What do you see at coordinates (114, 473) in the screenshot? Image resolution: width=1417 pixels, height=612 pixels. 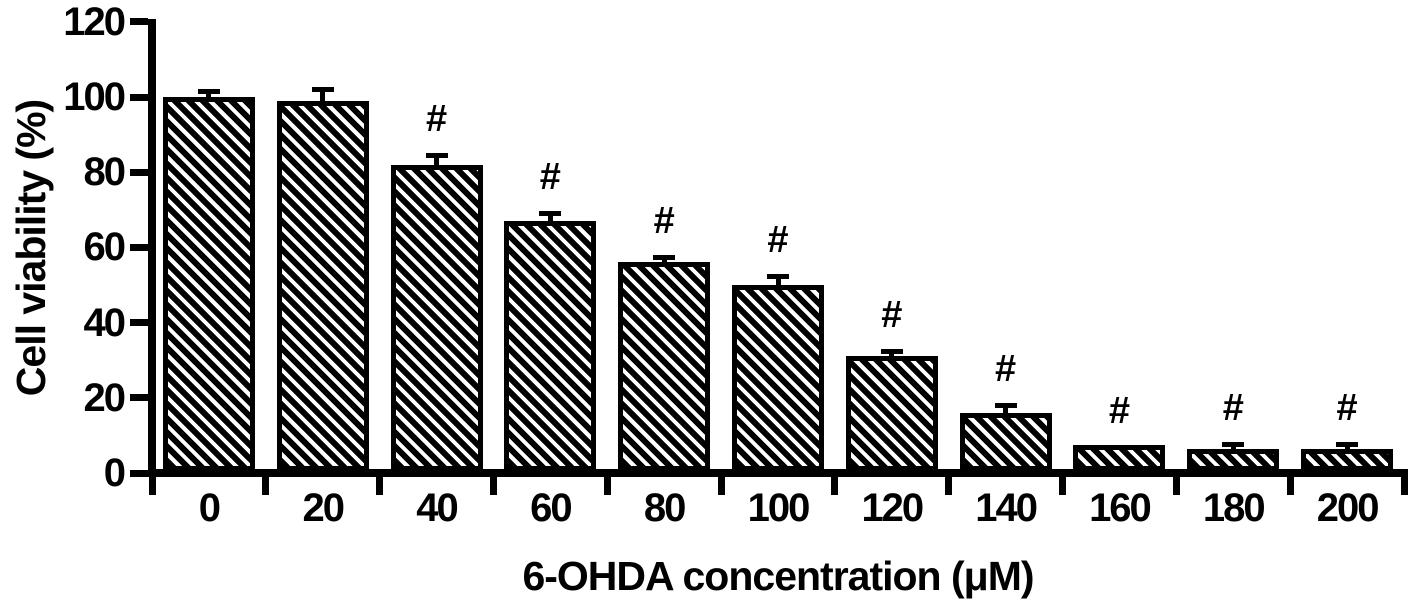 I see `y-tick-label: 0` at bounding box center [114, 473].